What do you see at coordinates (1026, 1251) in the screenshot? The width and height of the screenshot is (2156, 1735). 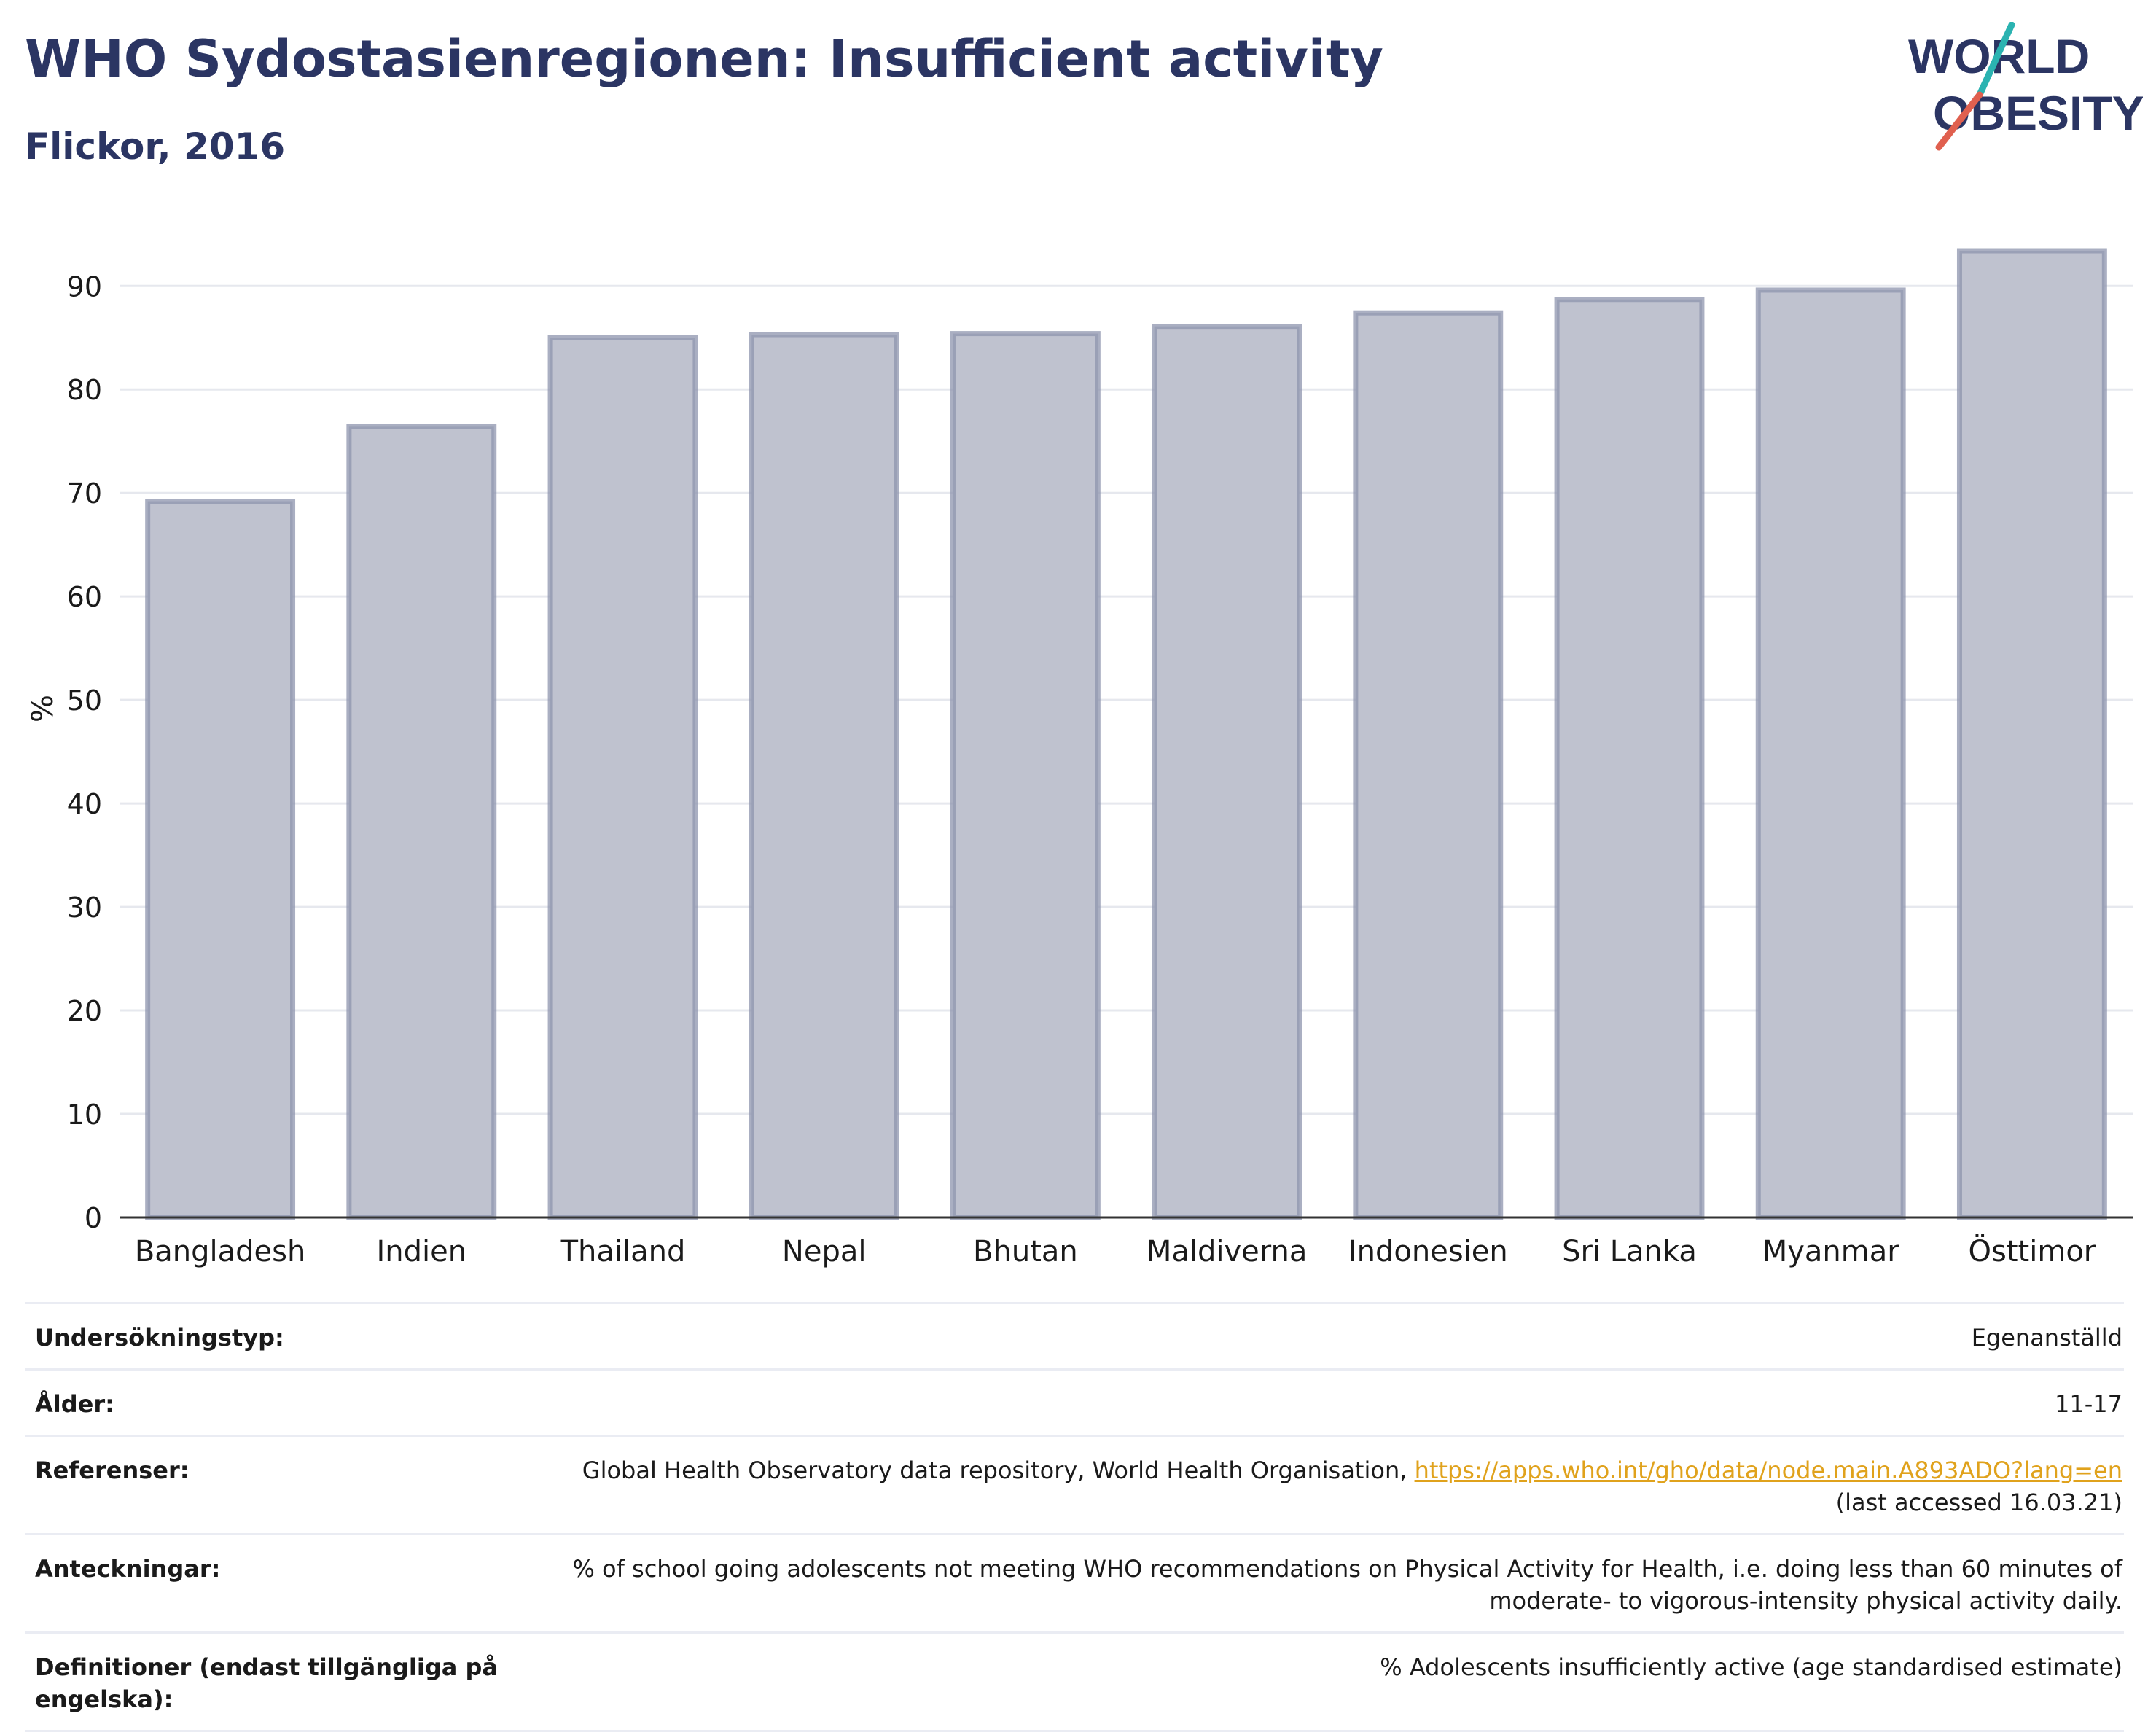 I see `x-tick-label: Bhutan` at bounding box center [1026, 1251].